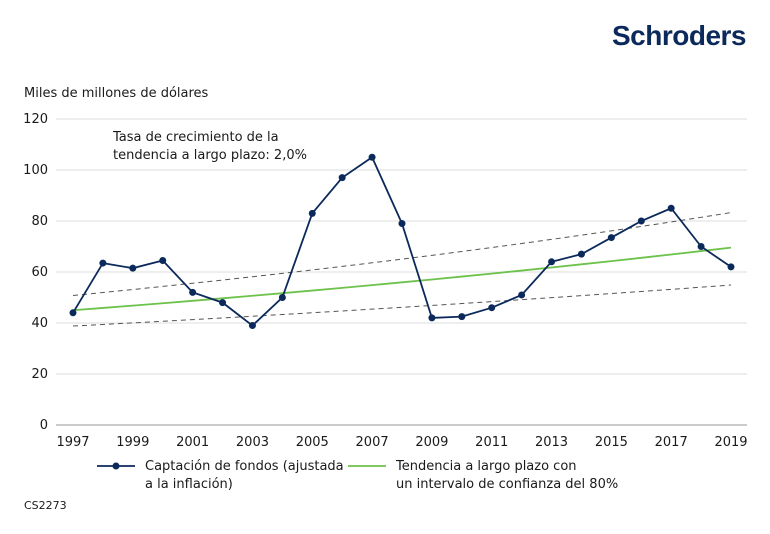 Image resolution: width=770 pixels, height=534 pixels. Describe the element at coordinates (45, 505) in the screenshot. I see `footer-code: CS2273` at that location.